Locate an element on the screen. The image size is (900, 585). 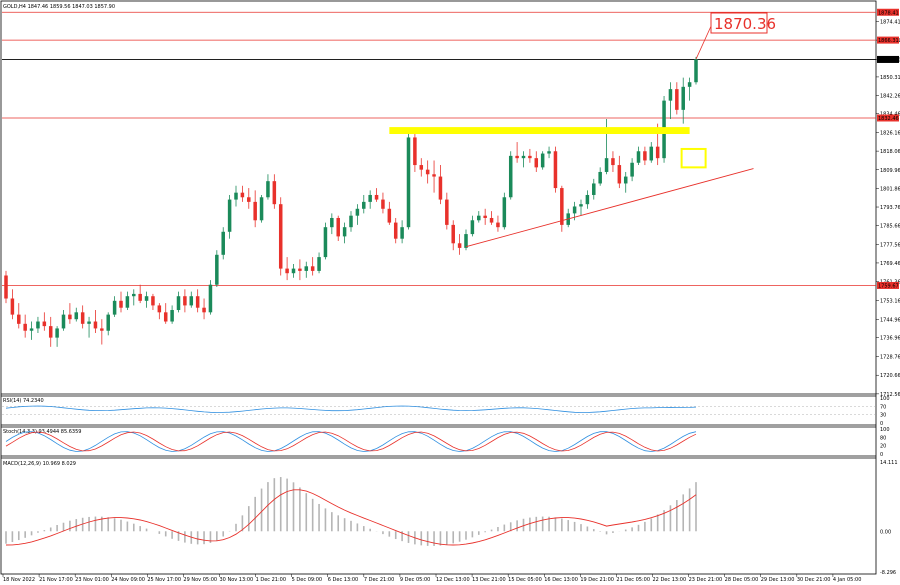
rsi-tick-label: 0 is located at coordinates (881, 424).